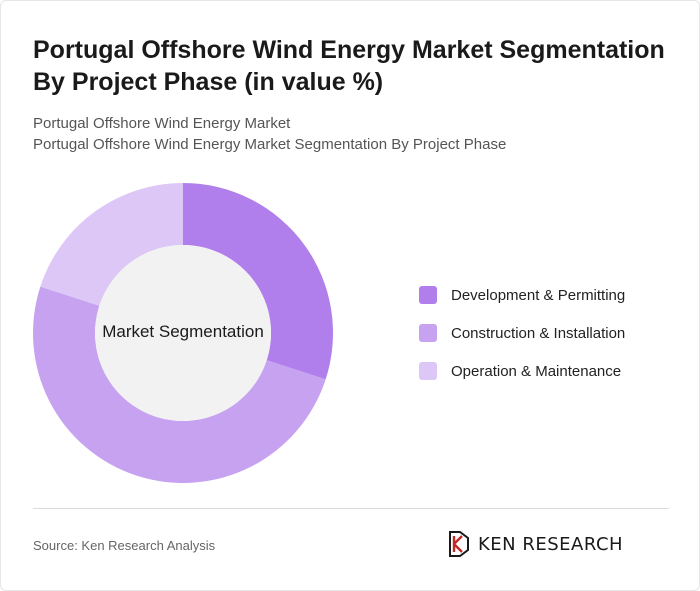 The image size is (700, 591). I want to click on legend-item-2: Construction & Installation, so click(522, 333).